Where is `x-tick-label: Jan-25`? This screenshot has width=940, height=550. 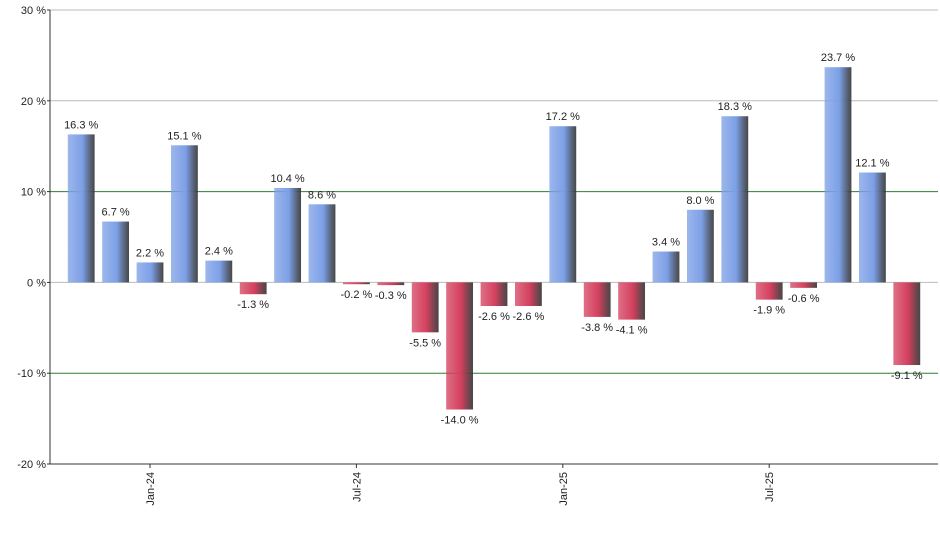 x-tick-label: Jan-25 is located at coordinates (564, 489).